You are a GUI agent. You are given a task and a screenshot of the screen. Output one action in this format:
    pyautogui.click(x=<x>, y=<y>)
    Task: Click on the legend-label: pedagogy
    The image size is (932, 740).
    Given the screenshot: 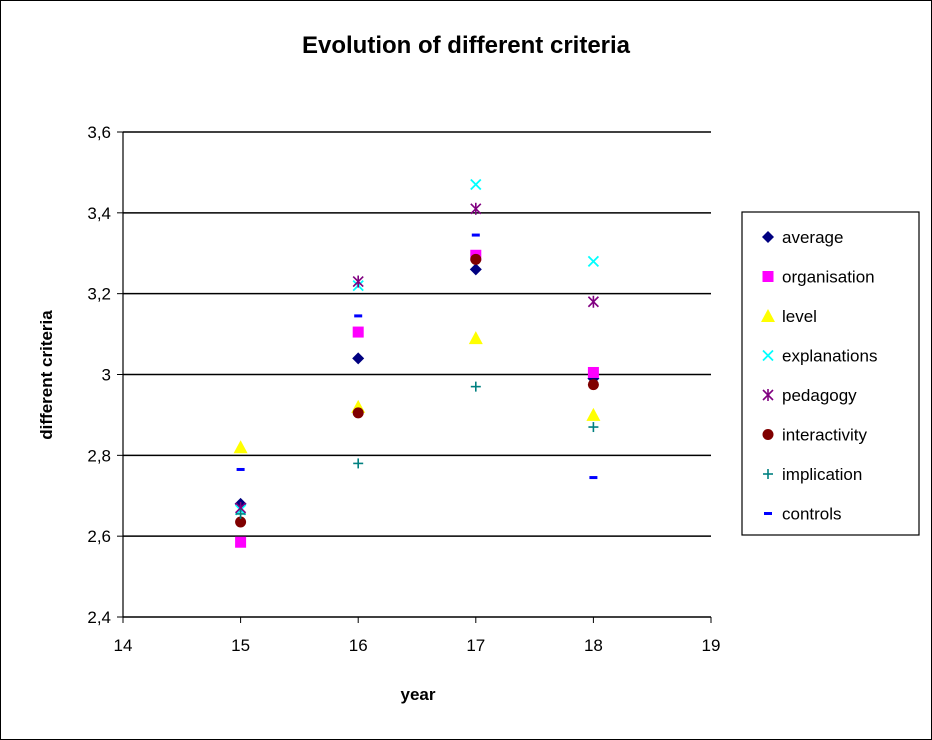 What is the action you would take?
    pyautogui.click(x=819, y=395)
    